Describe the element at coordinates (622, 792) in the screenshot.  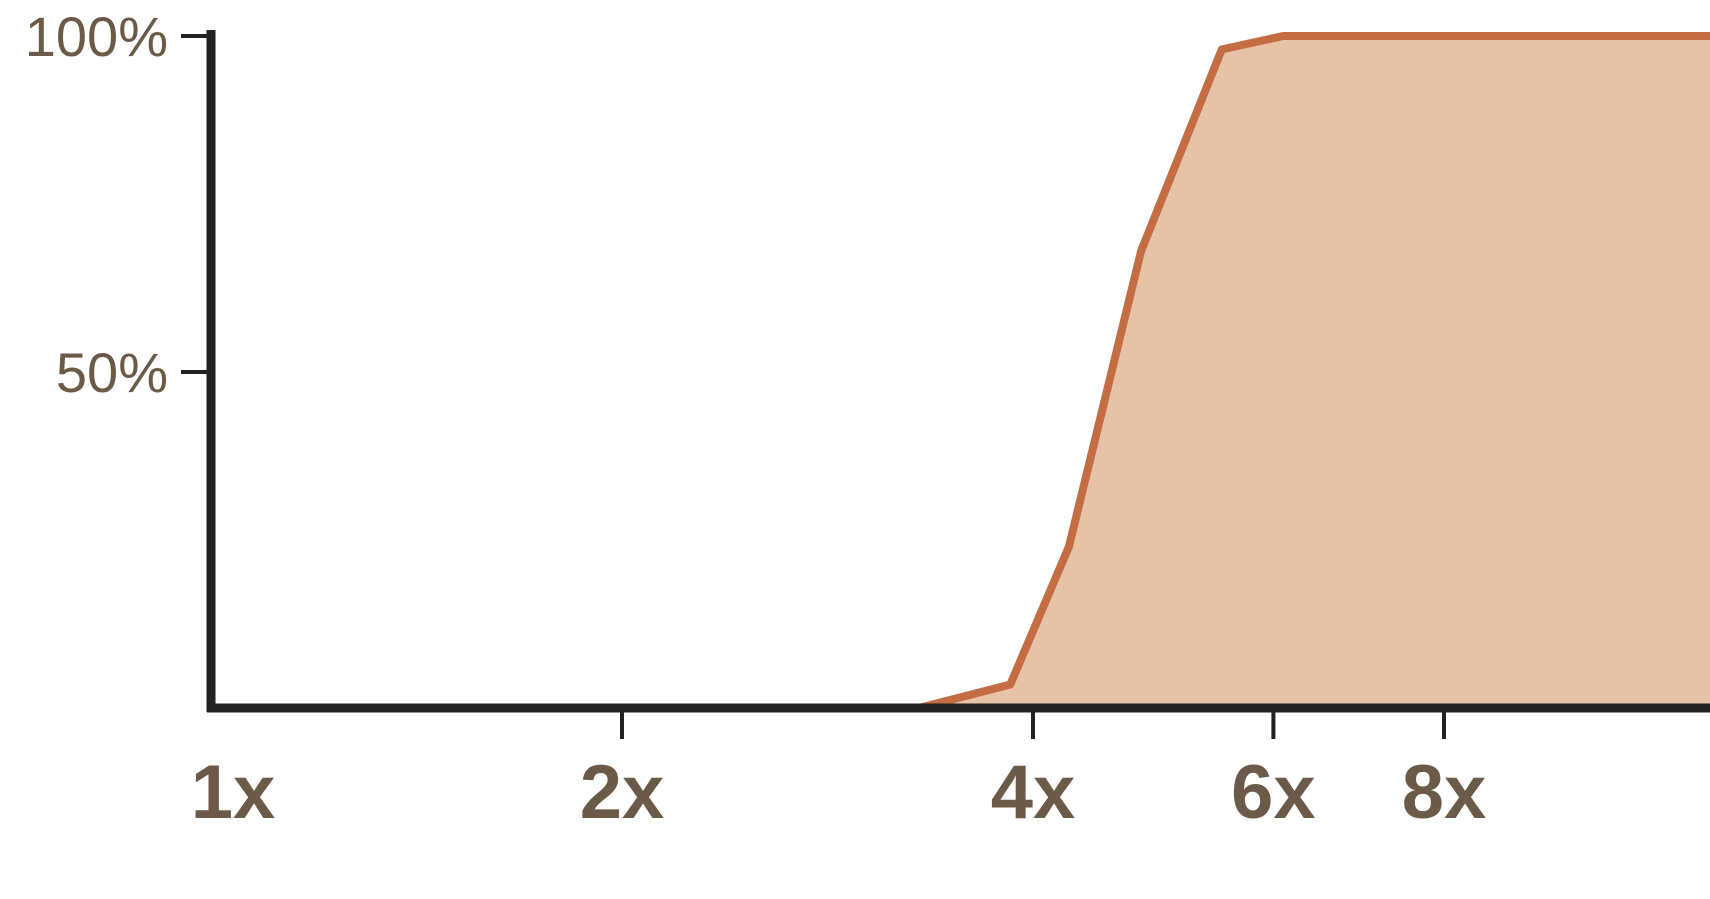
I see `x-tick-label-1: 2x` at that location.